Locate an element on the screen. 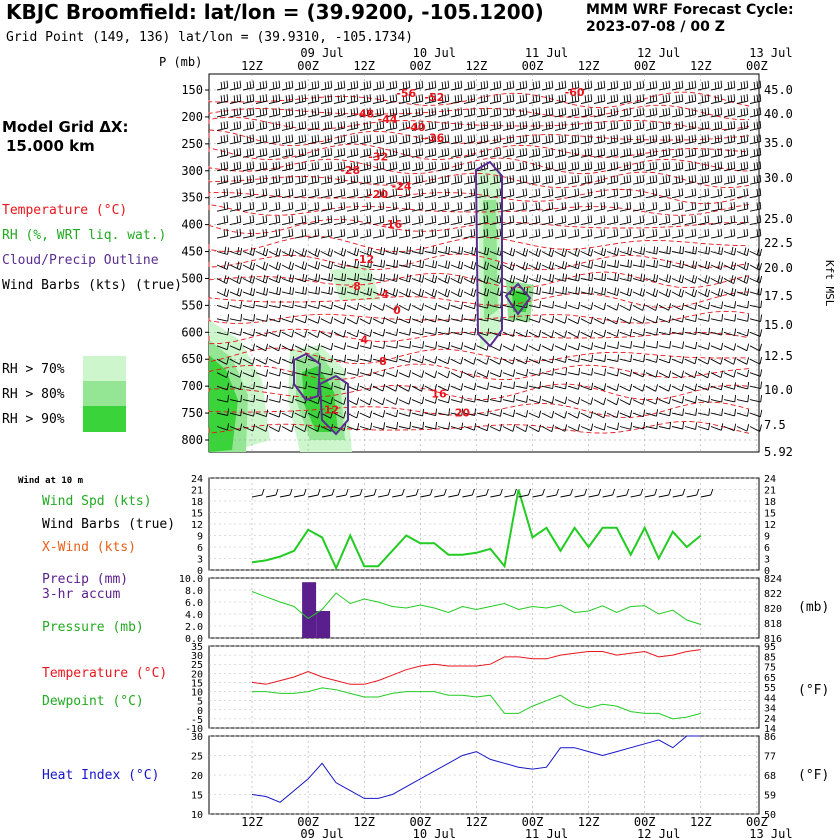  legend-wind-barbs-true: Wind Barbs (true) is located at coordinates (109, 524).